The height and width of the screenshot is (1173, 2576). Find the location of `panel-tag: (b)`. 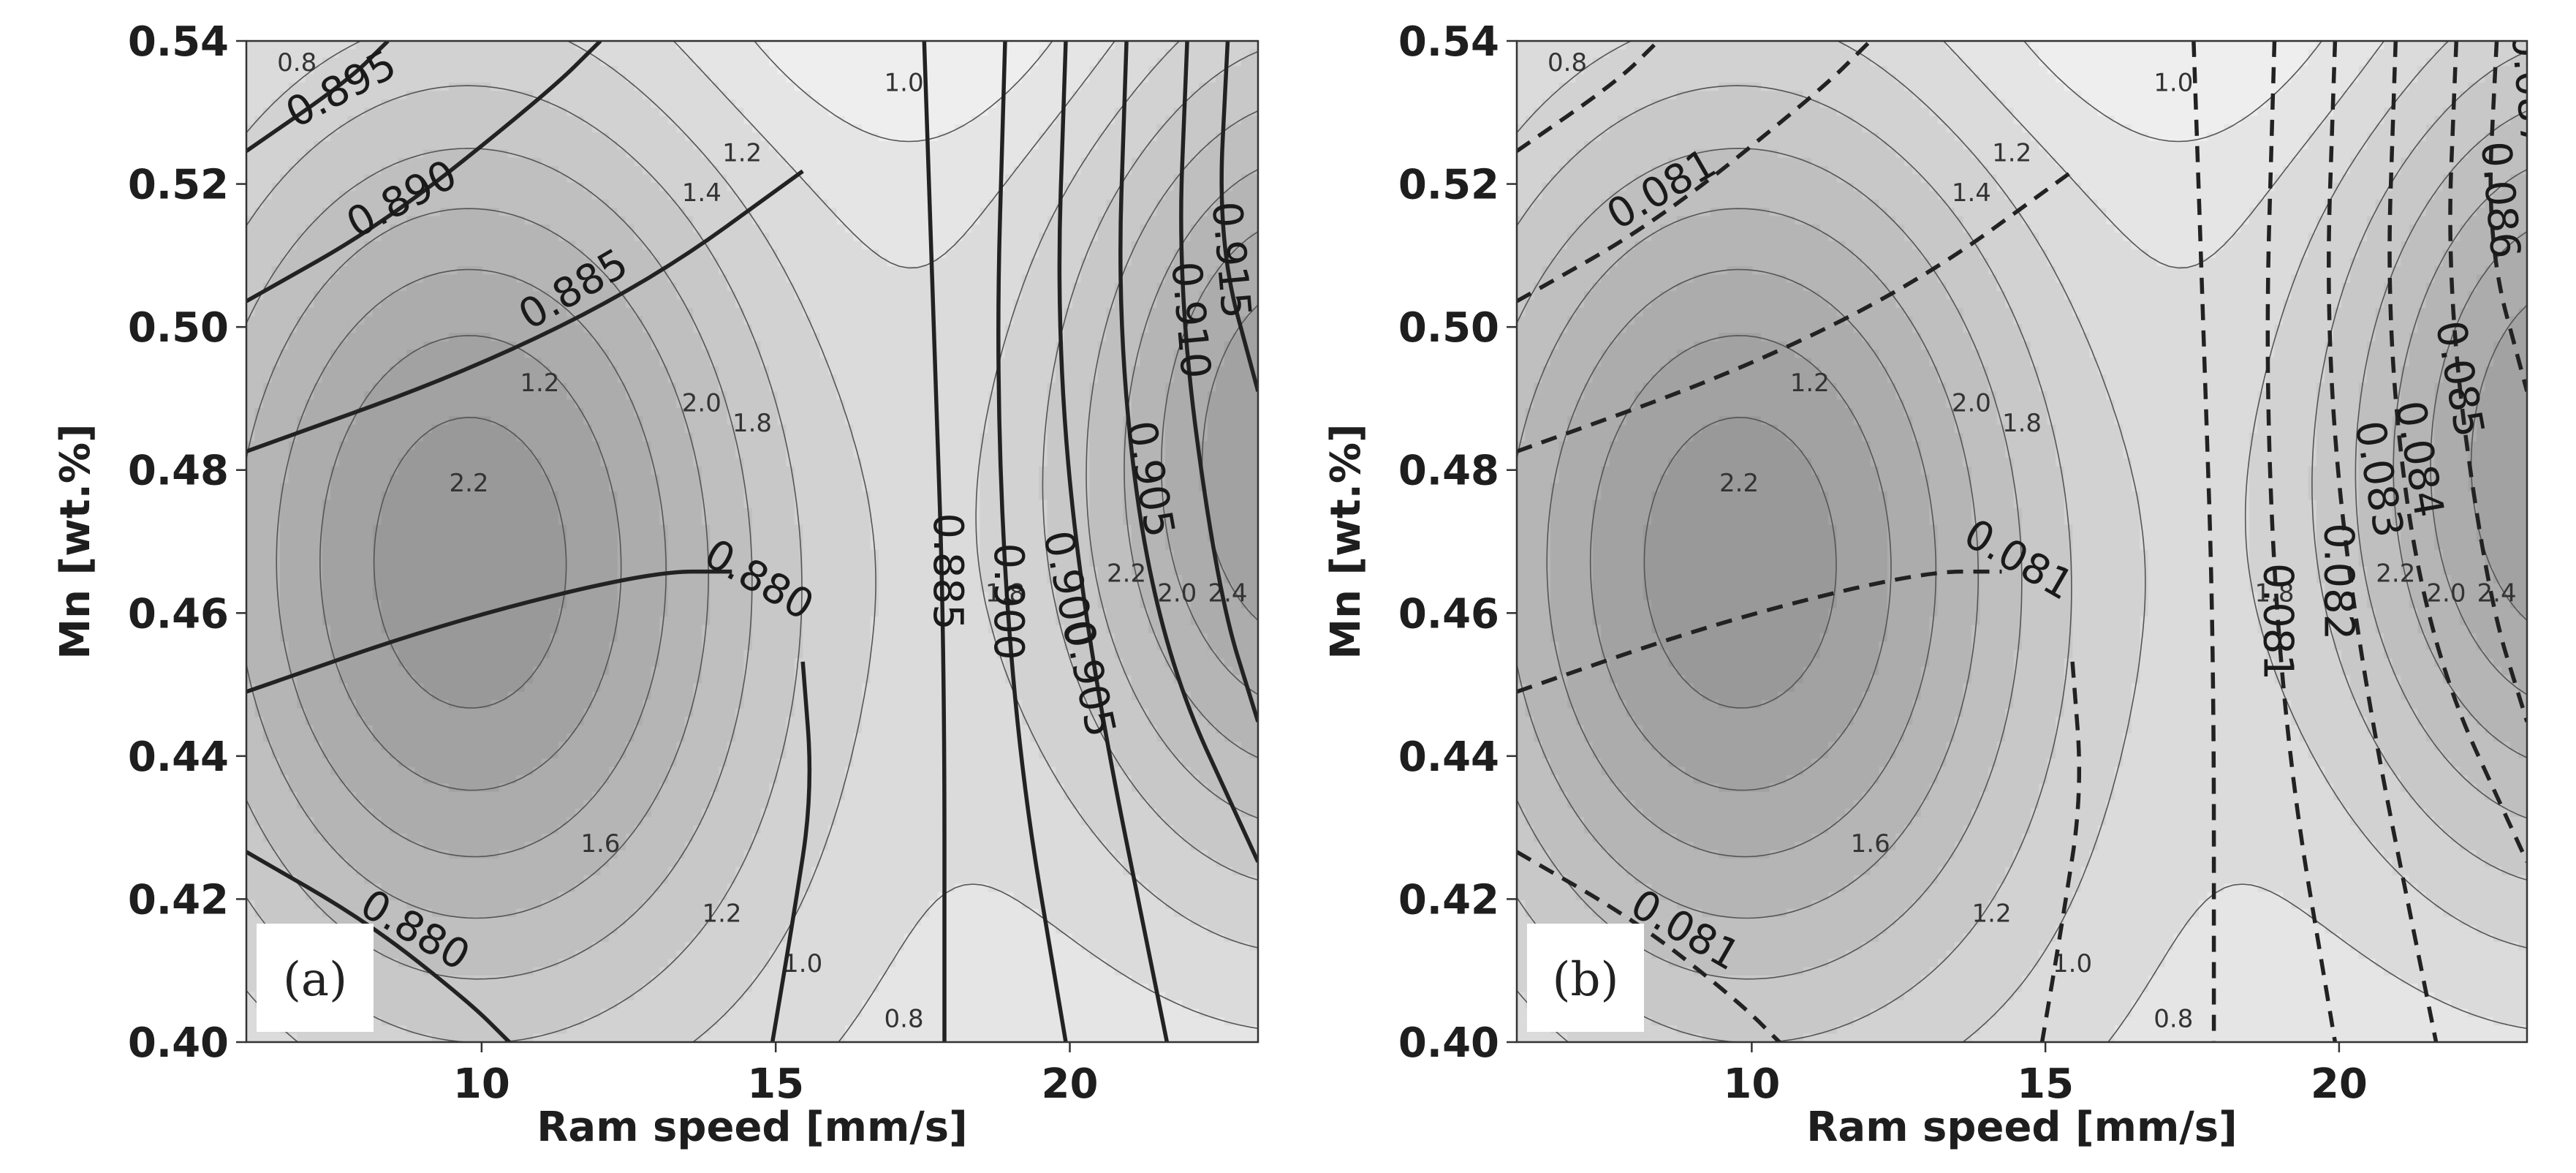

panel-tag: (b) is located at coordinates (1585, 978).